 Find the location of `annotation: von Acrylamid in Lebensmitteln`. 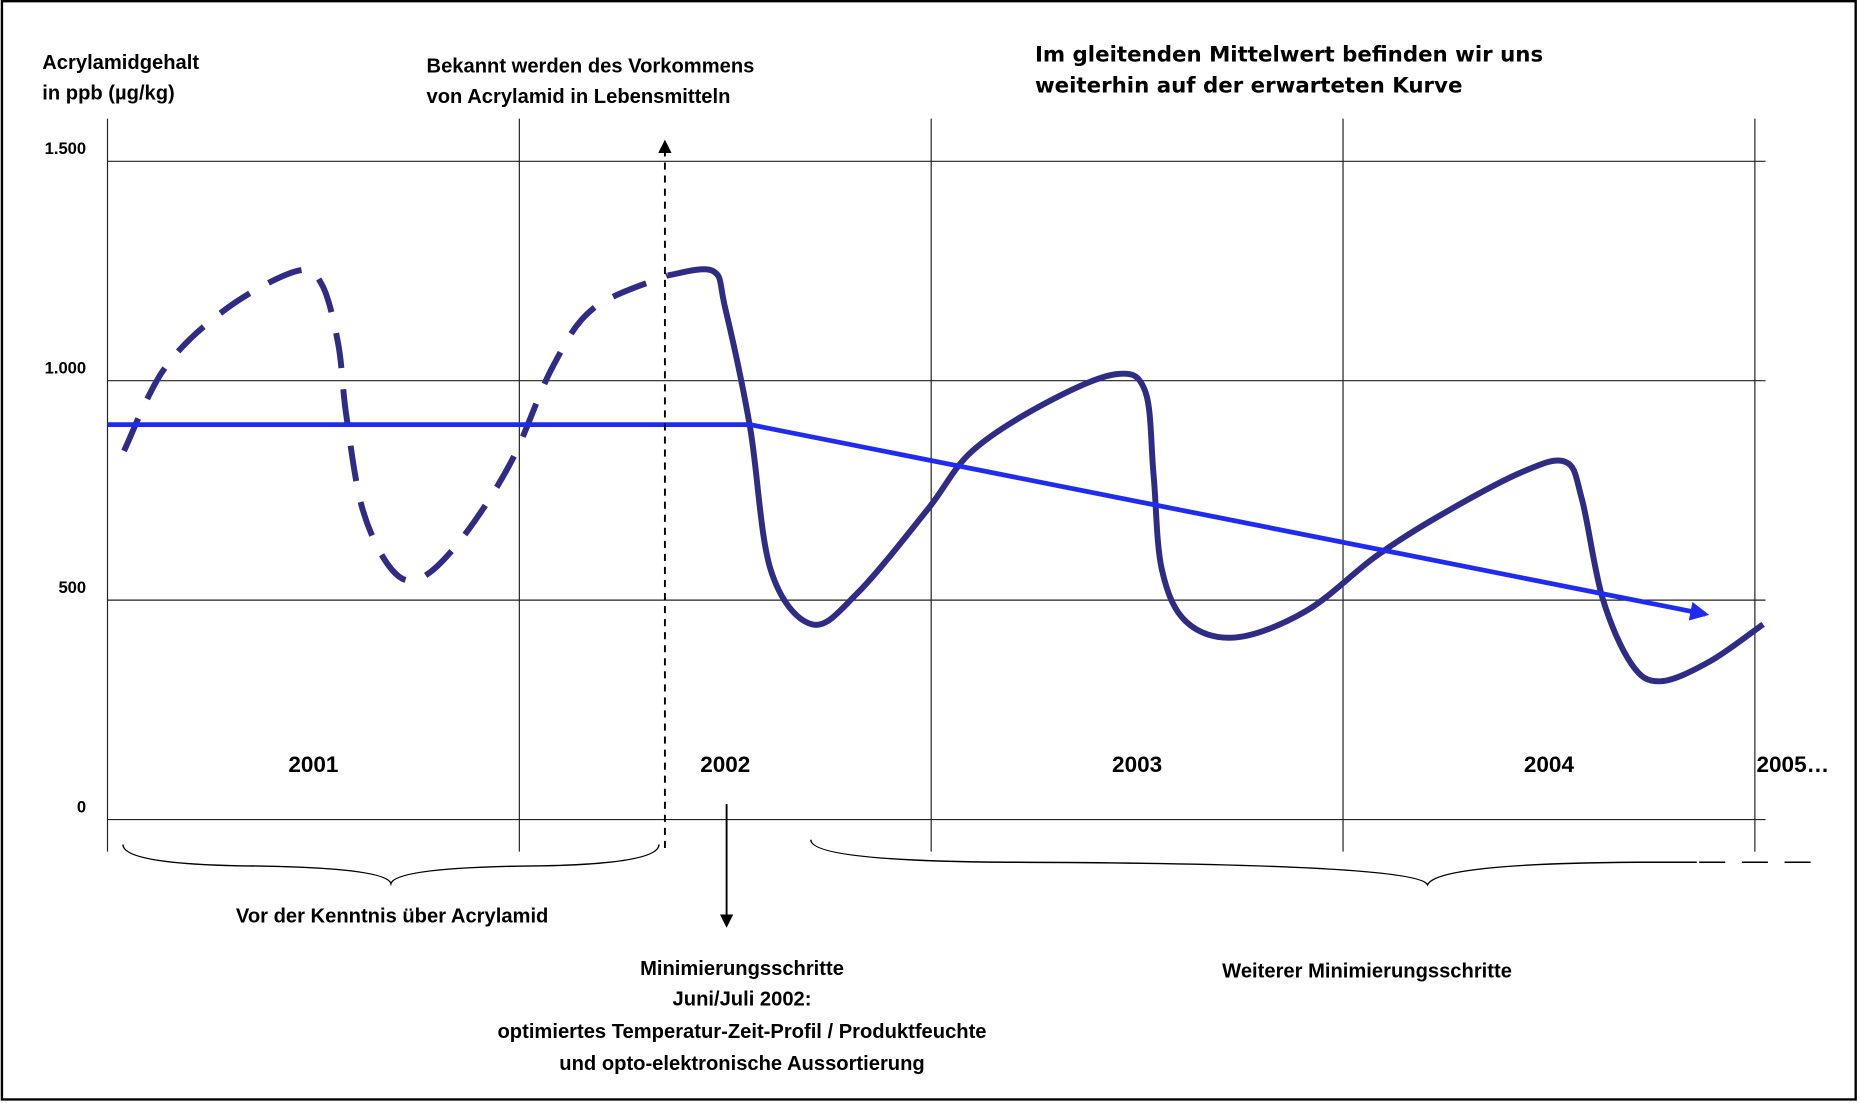

annotation: von Acrylamid in Lebensmitteln is located at coordinates (579, 97).